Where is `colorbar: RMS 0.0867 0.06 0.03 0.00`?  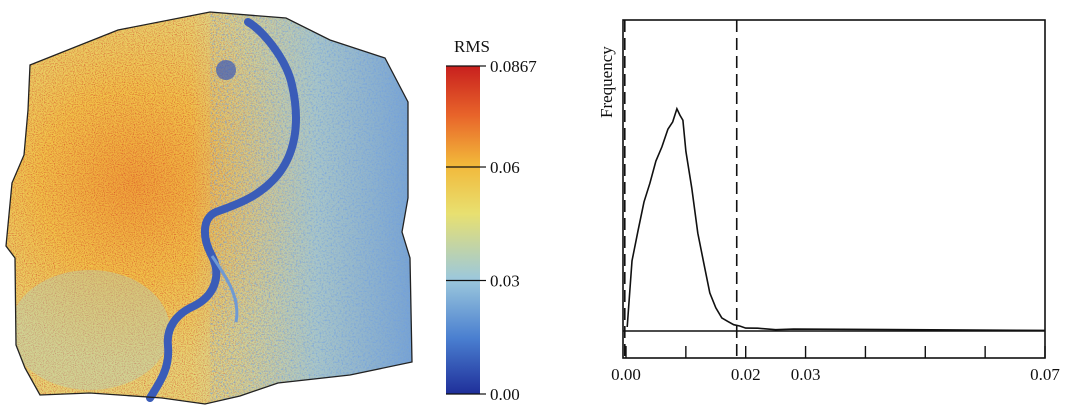 colorbar: RMS 0.0867 0.06 0.03 0.00 is located at coordinates (505, 217).